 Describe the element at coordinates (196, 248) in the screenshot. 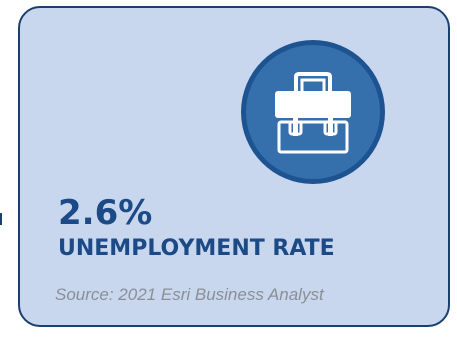

I see `stat-label: UNEMPLOYMENT RATE` at that location.